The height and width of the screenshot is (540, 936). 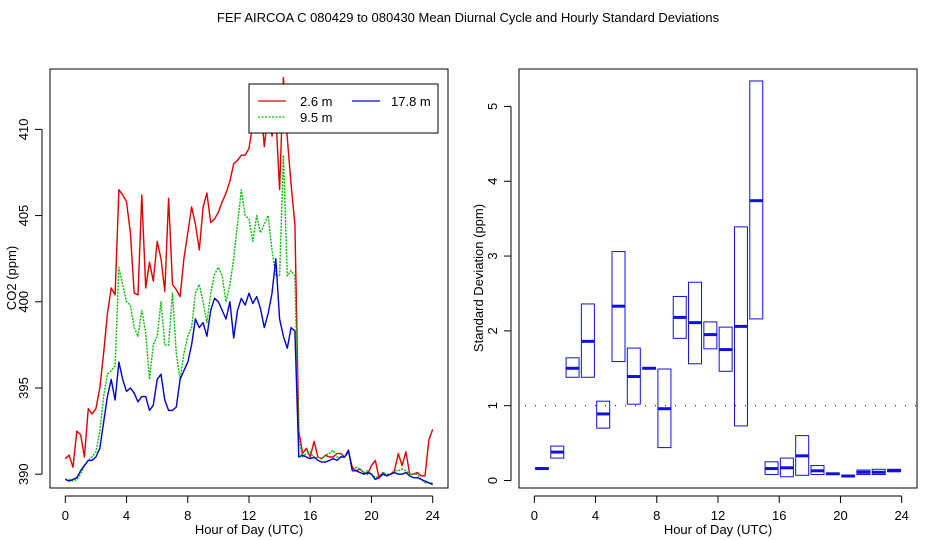 I want to click on right-y-tick-label: 4, so click(x=492, y=181).